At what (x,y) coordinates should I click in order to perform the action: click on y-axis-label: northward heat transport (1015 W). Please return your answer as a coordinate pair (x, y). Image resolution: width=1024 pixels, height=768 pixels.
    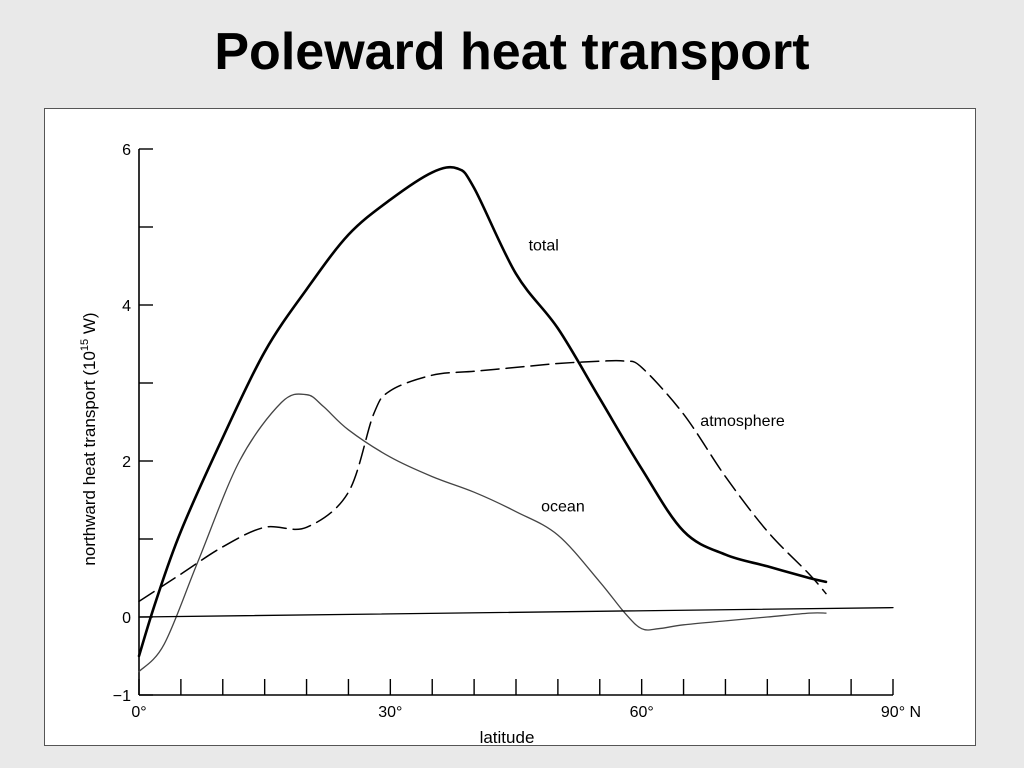
    Looking at the image, I should click on (89, 438).